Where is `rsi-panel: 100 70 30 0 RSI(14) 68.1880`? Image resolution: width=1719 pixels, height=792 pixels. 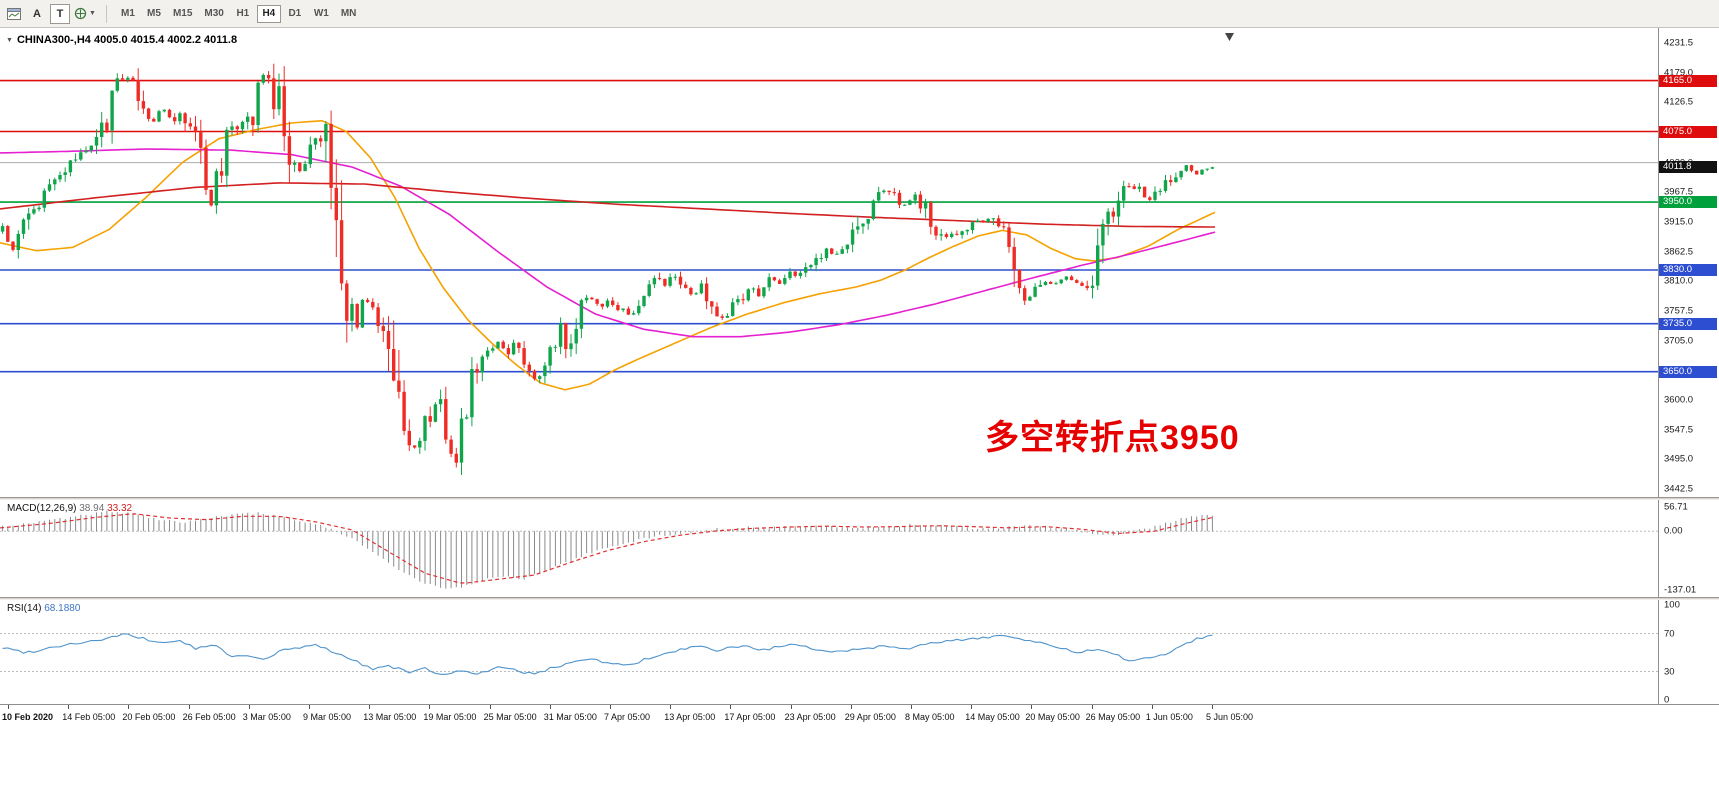
rsi-panel: 100 70 30 0 RSI(14) 68.1880 is located at coordinates (859, 652).